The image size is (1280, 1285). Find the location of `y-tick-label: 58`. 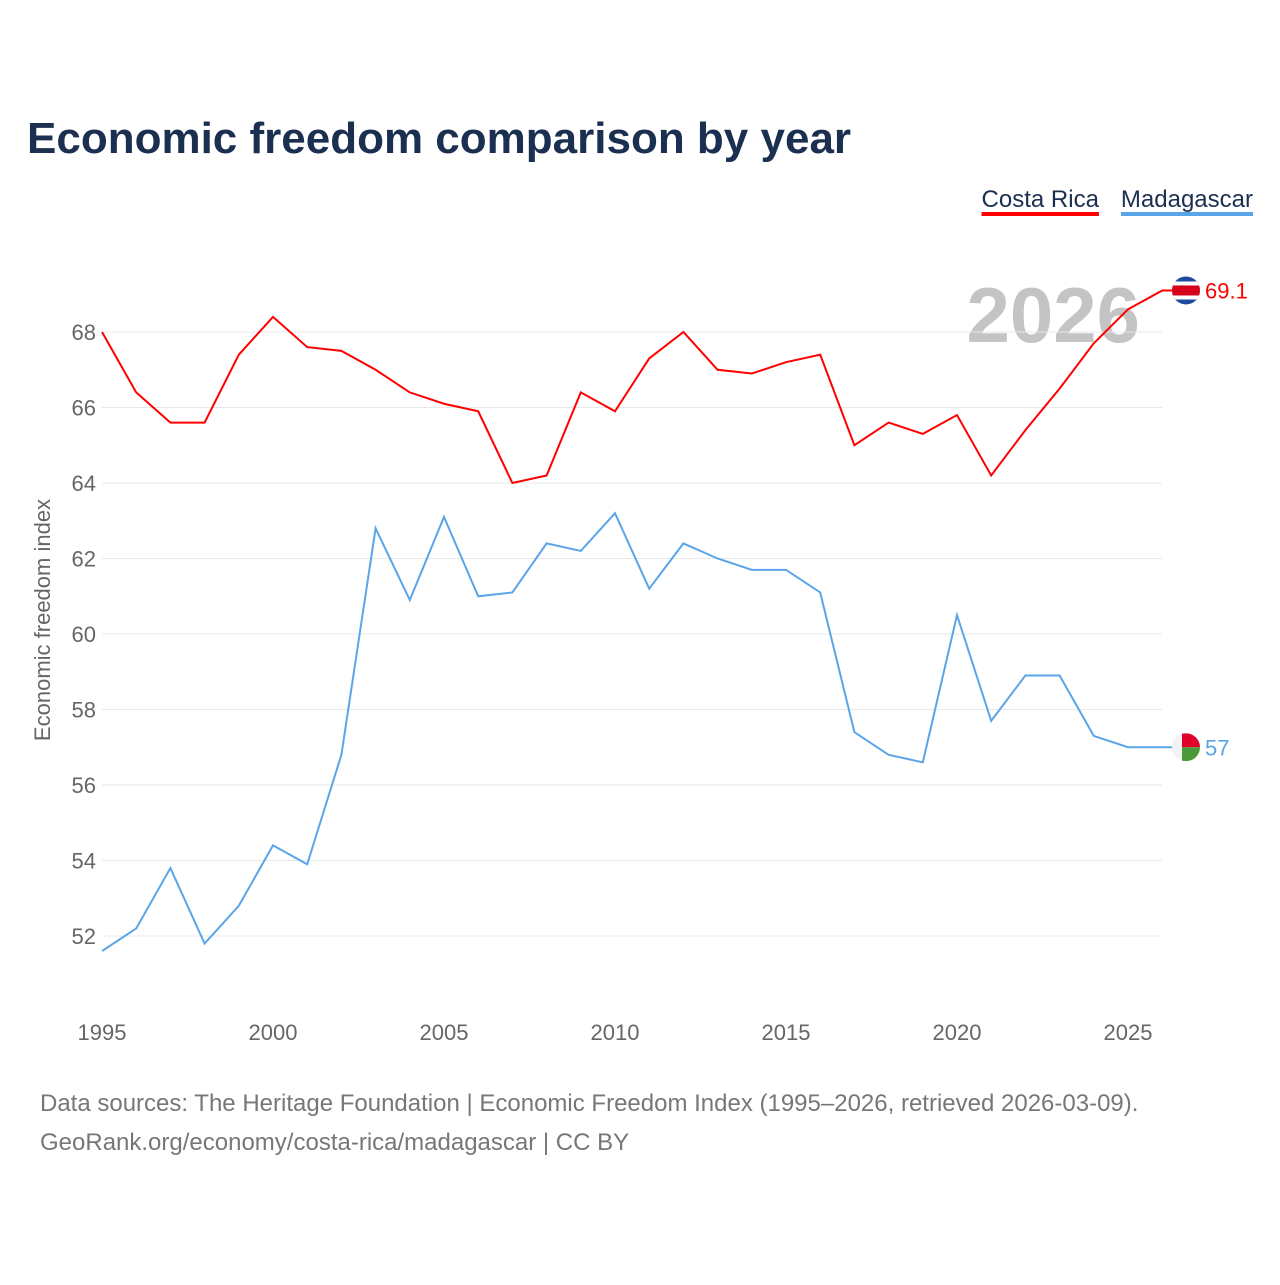

y-tick-label: 58 is located at coordinates (84, 710).